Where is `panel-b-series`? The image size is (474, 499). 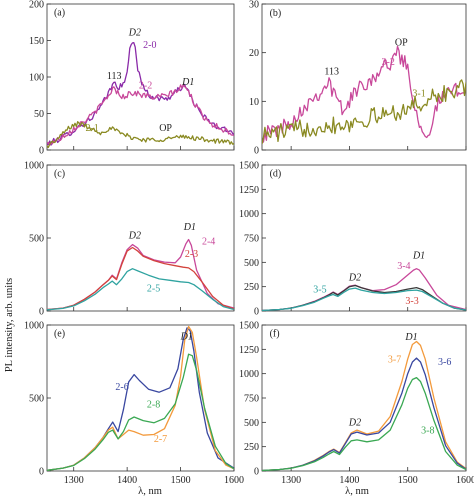 panel-b-series is located at coordinates (364, 95).